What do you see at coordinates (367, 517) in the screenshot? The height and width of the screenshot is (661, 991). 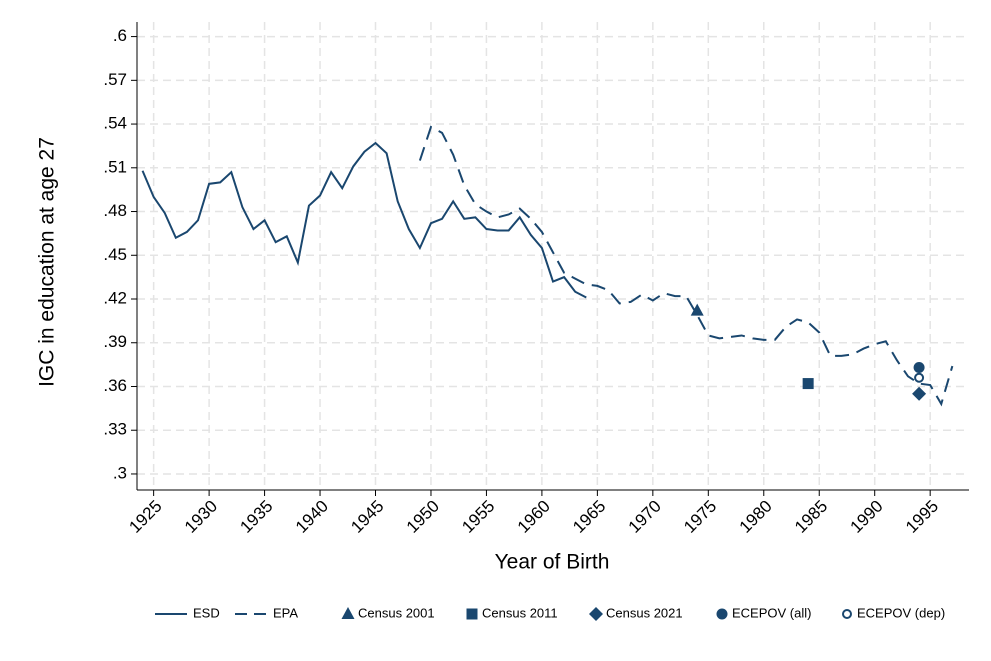 I see `x-tick-label: 1945` at bounding box center [367, 517].